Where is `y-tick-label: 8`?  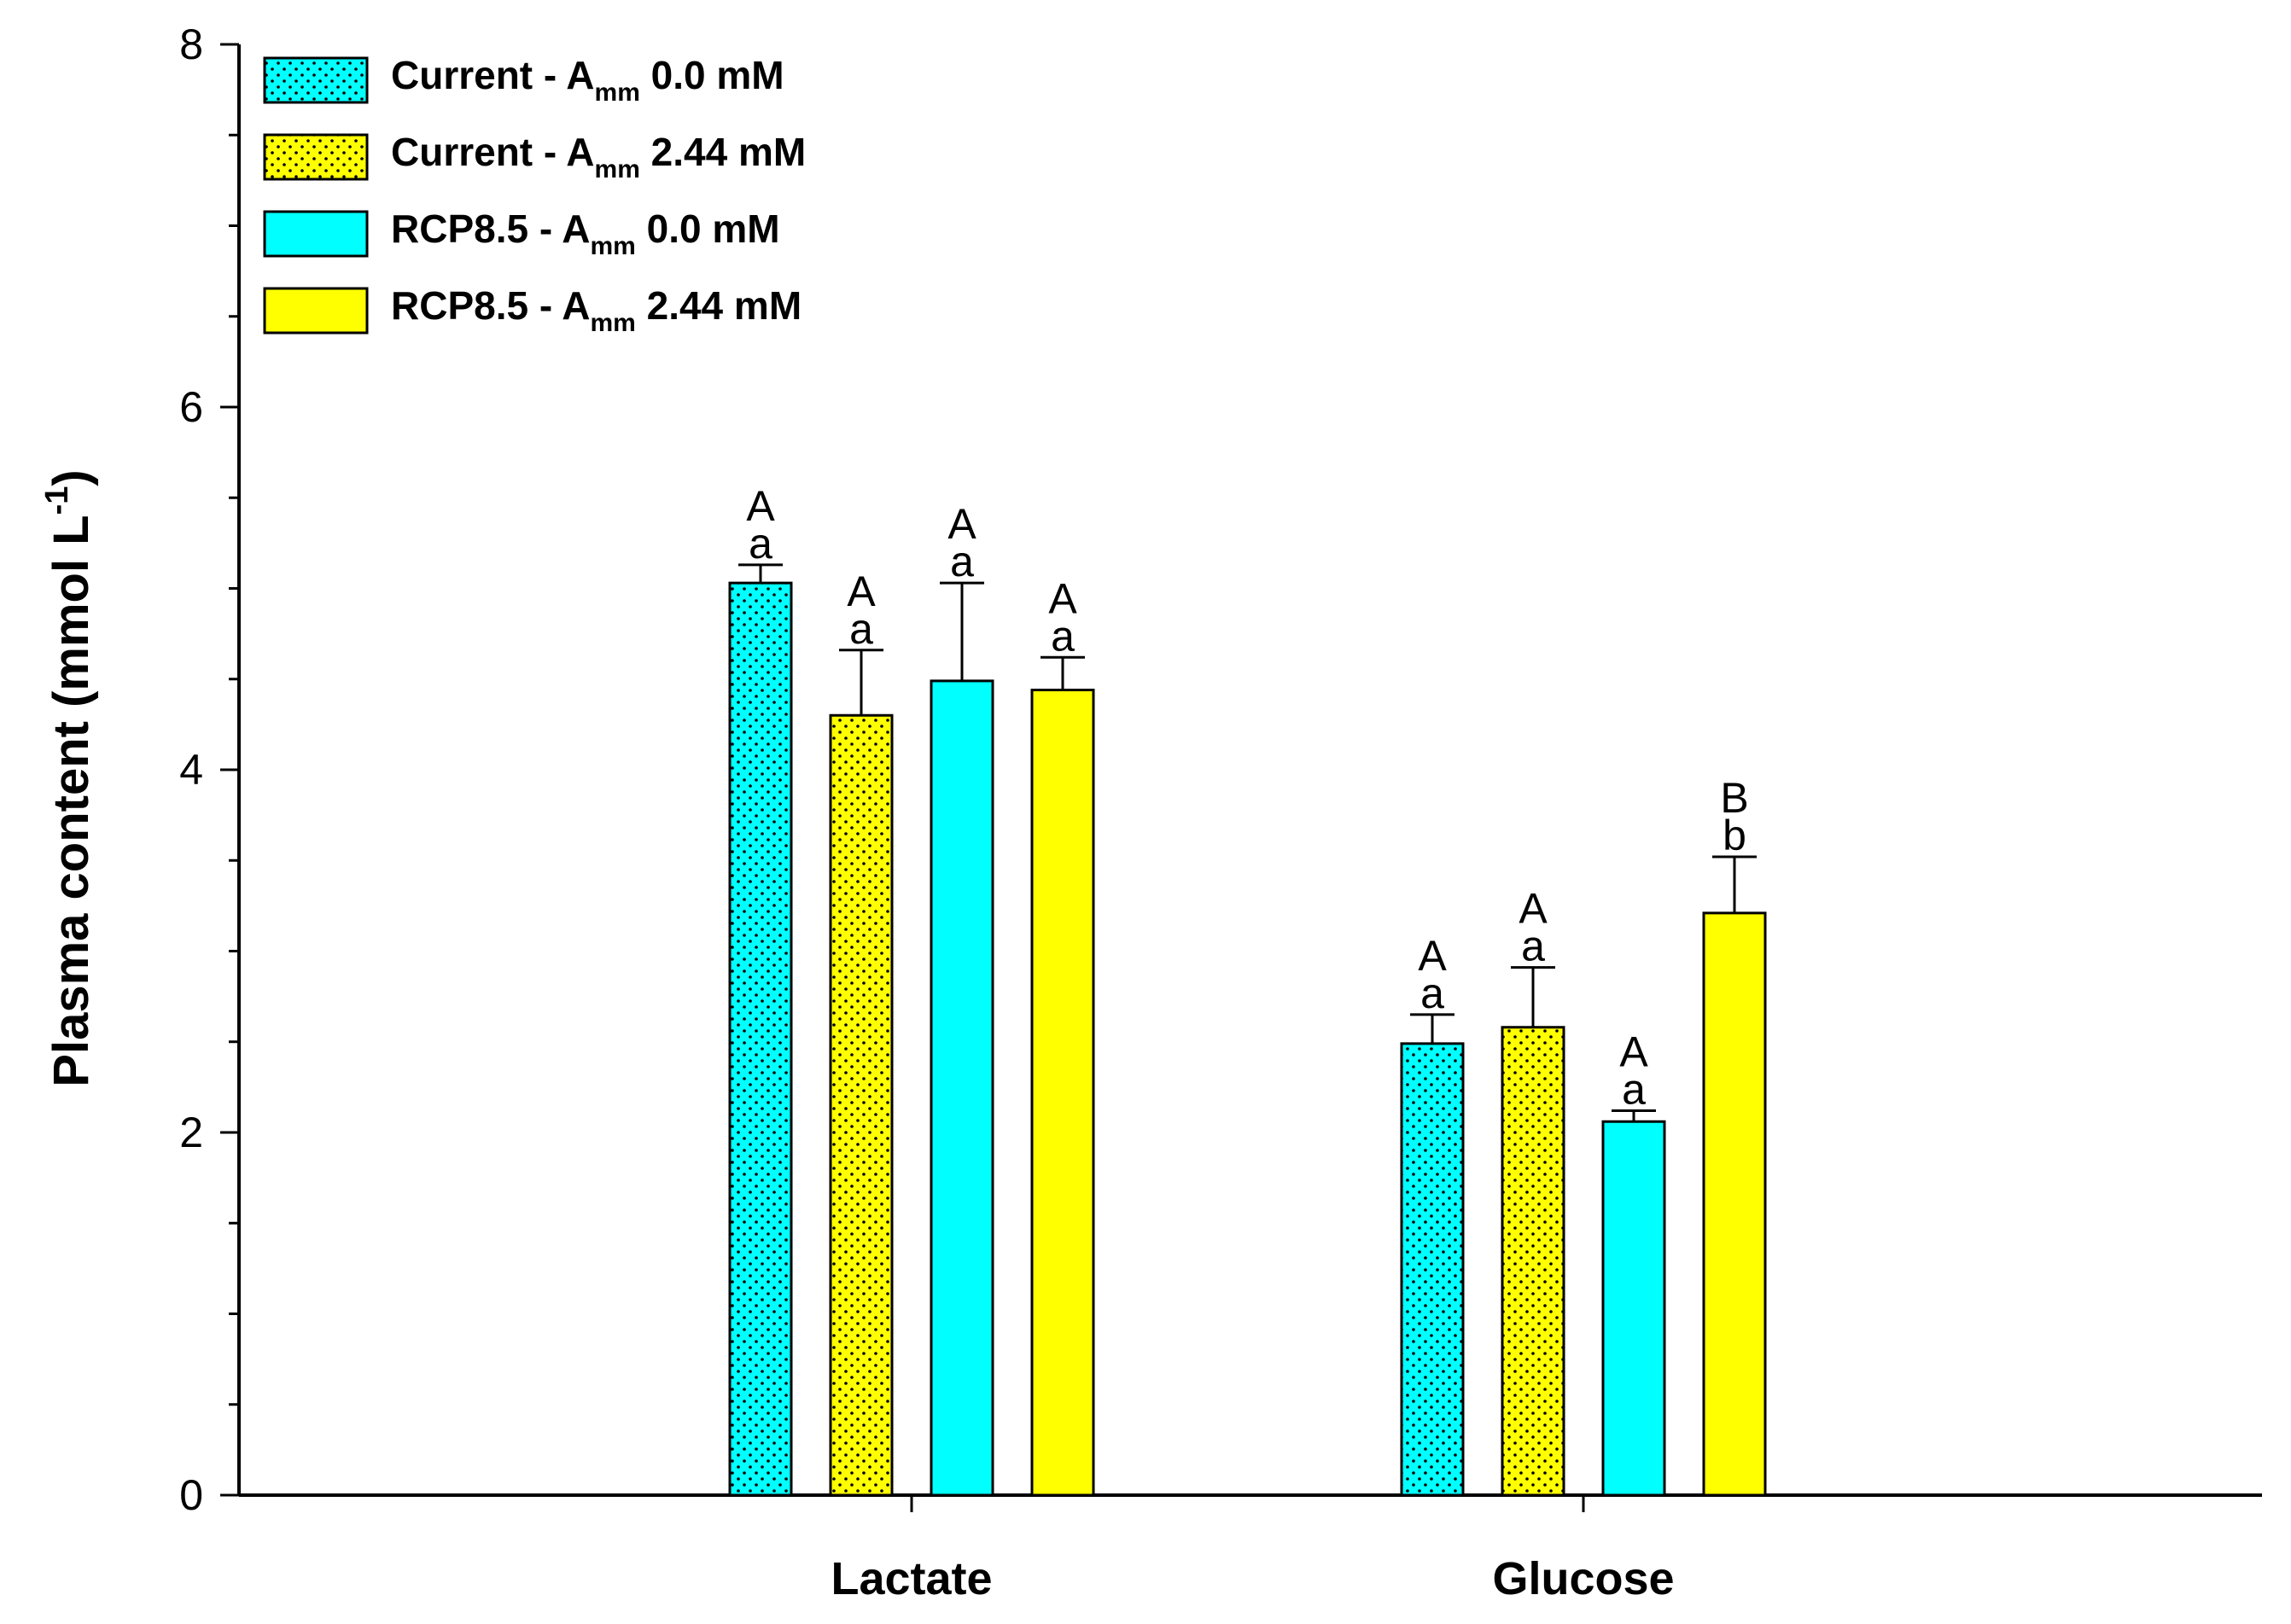
y-tick-label: 8 is located at coordinates (191, 44).